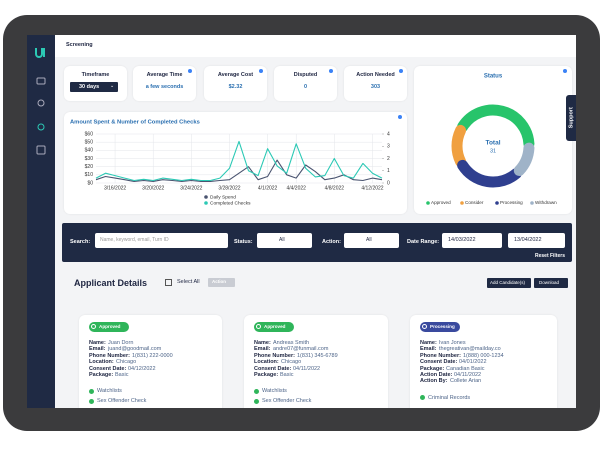 This screenshot has height=450, width=603. Describe the element at coordinates (474, 202) in the screenshot. I see `legend-label: Consider` at that location.